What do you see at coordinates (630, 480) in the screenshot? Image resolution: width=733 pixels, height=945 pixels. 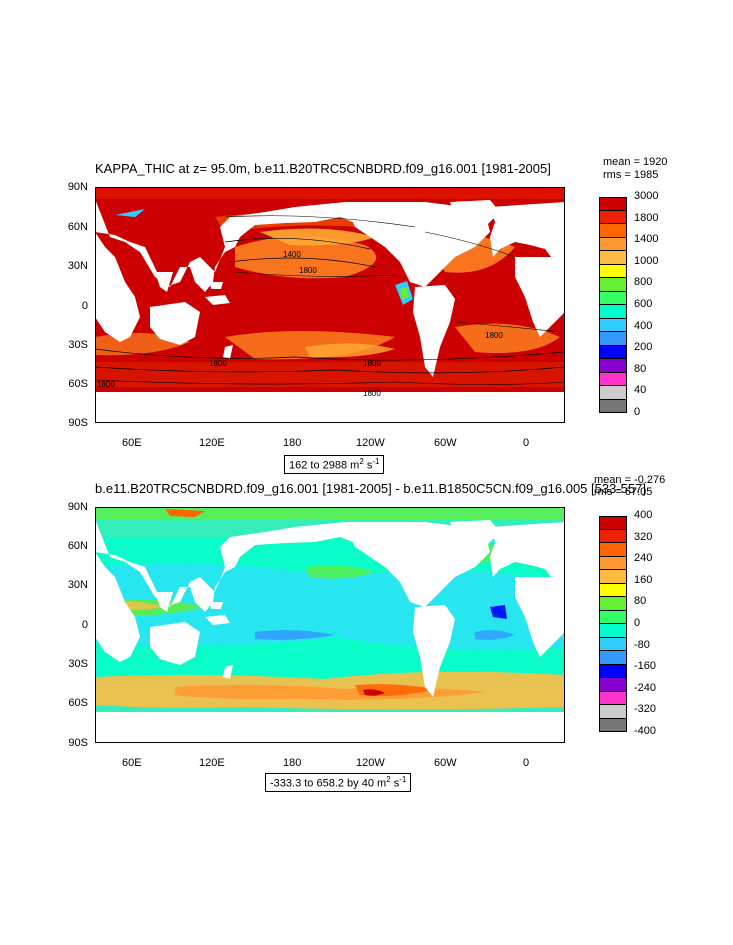 I see `panel2-mean: mean = -0.276` at bounding box center [630, 480].